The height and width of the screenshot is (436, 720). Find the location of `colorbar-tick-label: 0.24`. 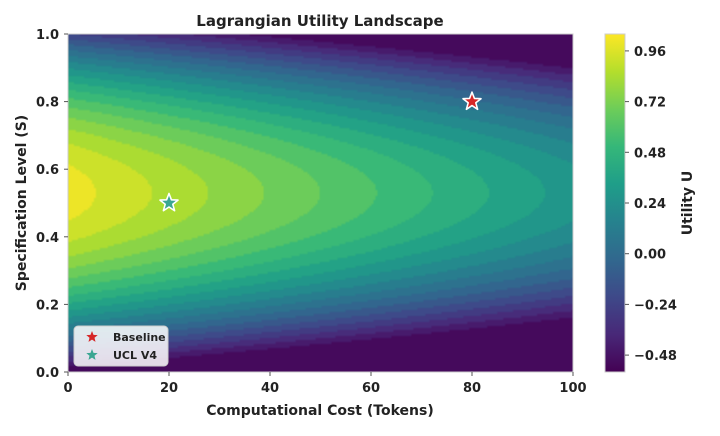

colorbar-tick-label: 0.24 is located at coordinates (650, 204).